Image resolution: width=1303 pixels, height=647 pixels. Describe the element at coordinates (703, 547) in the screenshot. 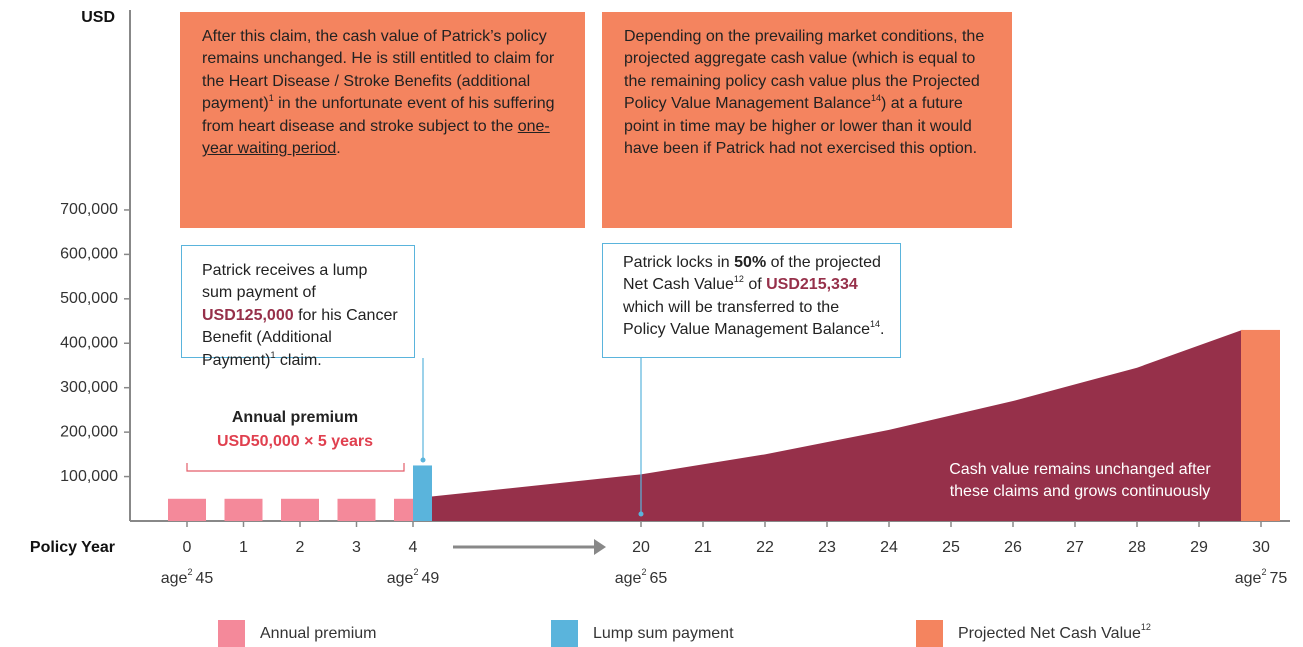

I see `x-tick-label: 21` at that location.